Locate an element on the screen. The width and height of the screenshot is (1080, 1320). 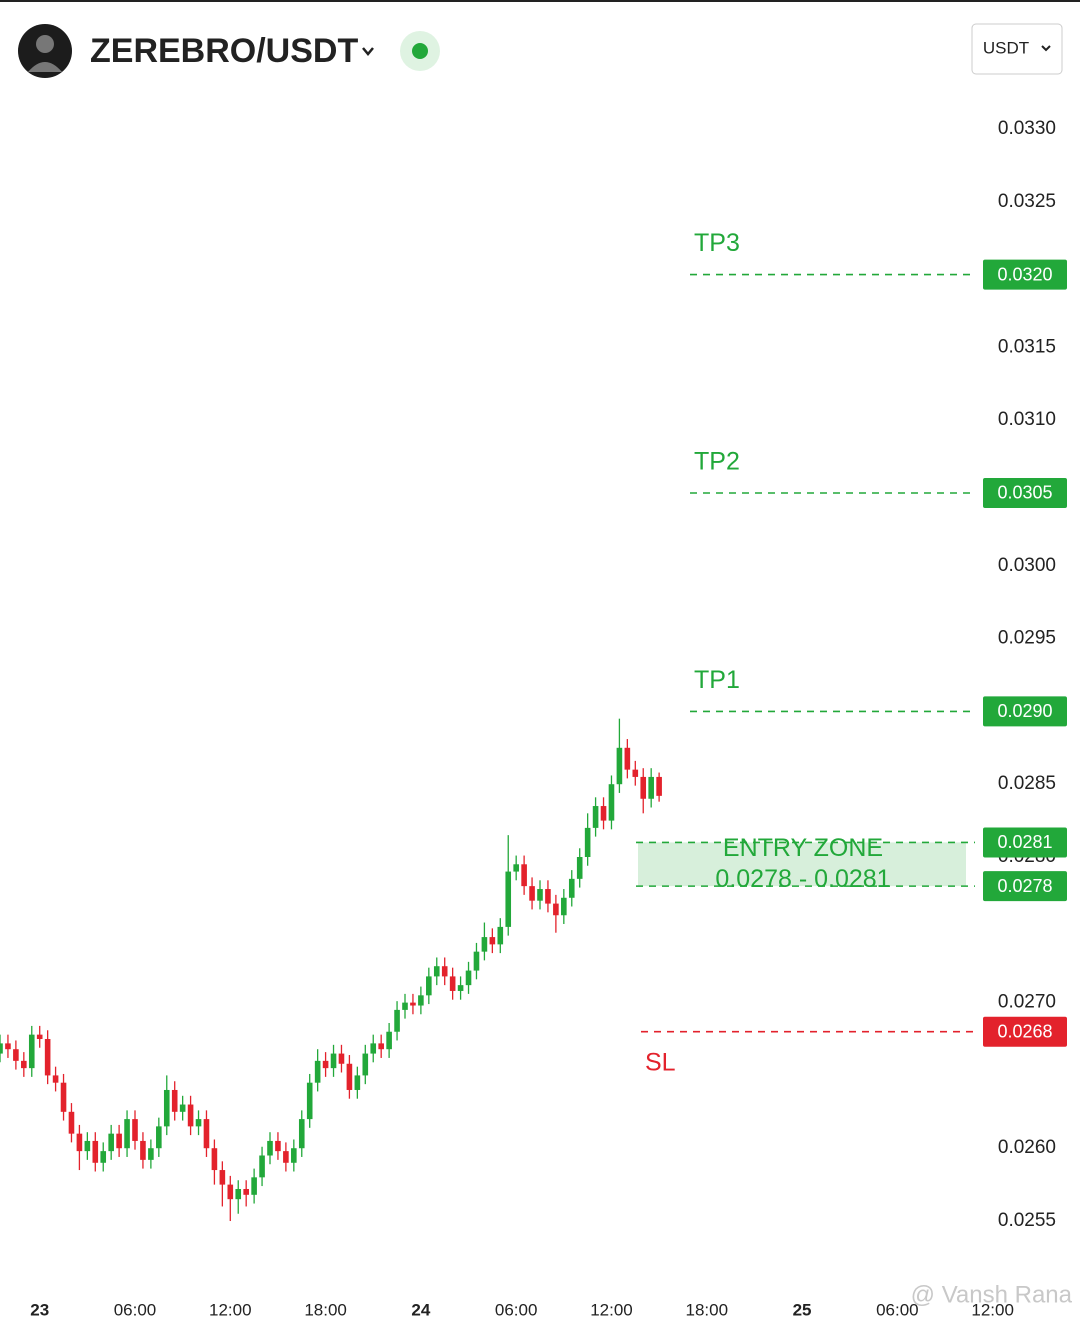
y-tick-label: 0.0285 is located at coordinates (1027, 783).